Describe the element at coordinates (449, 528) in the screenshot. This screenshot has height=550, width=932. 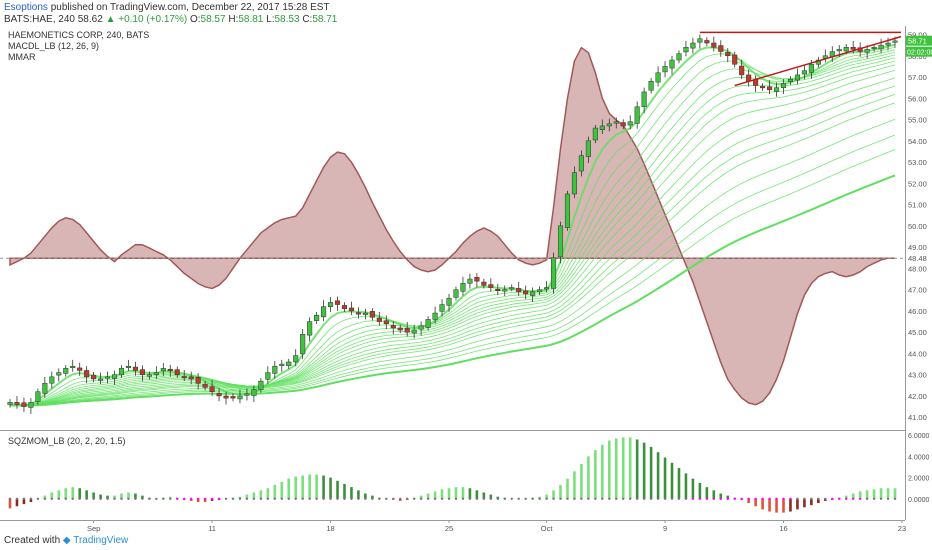
I see `time-tick-label: 25` at that location.